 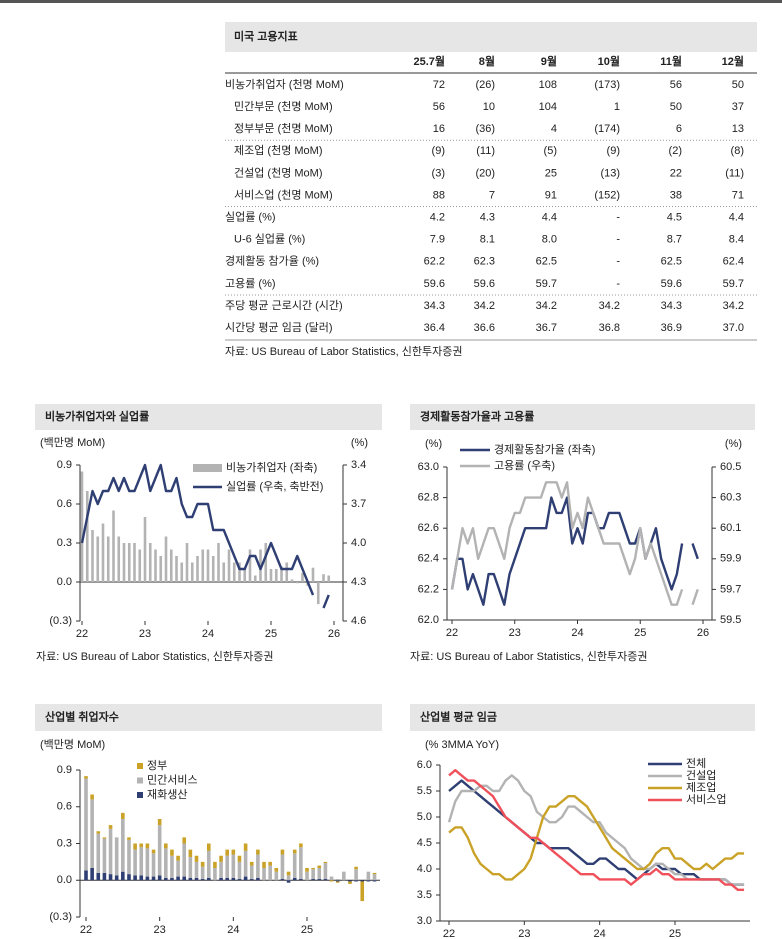 I want to click on row-label: 비농가취업자 (천명 MoM), so click(x=284, y=84).